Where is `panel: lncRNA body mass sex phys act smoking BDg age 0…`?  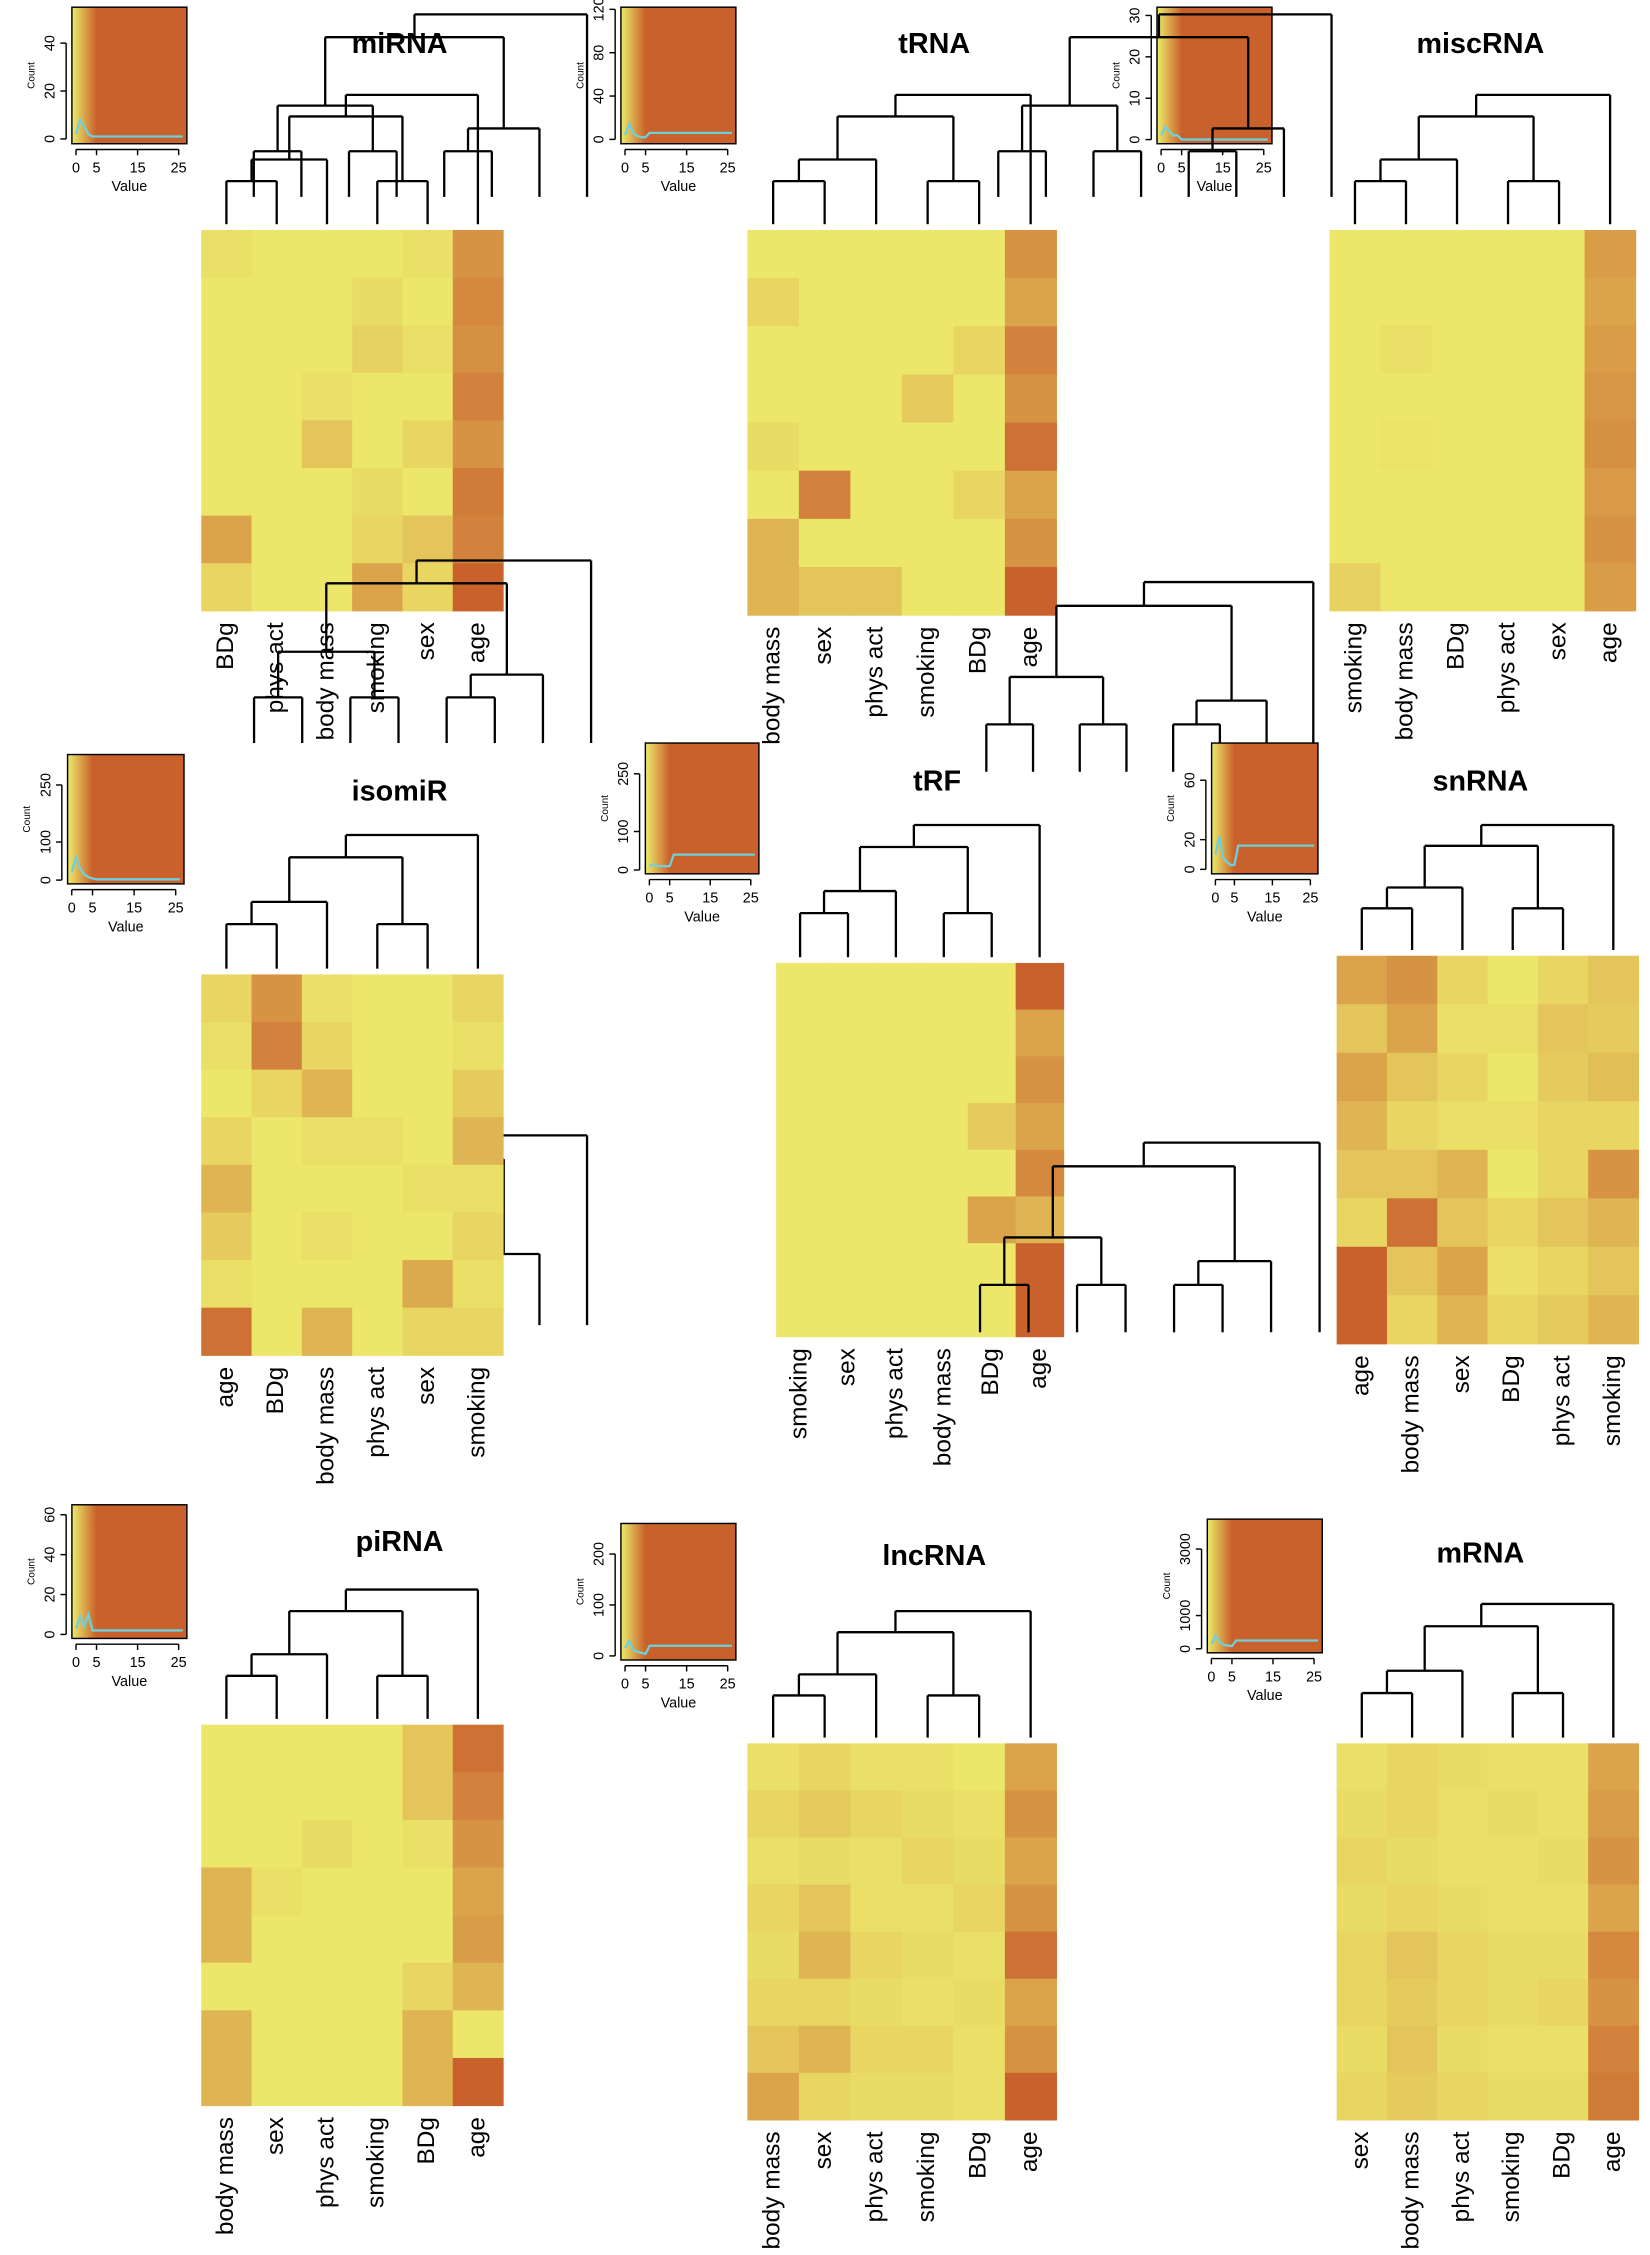 panel: lncRNA body mass sex phys act smoking BDg age 0… is located at coordinates (816, 1885).